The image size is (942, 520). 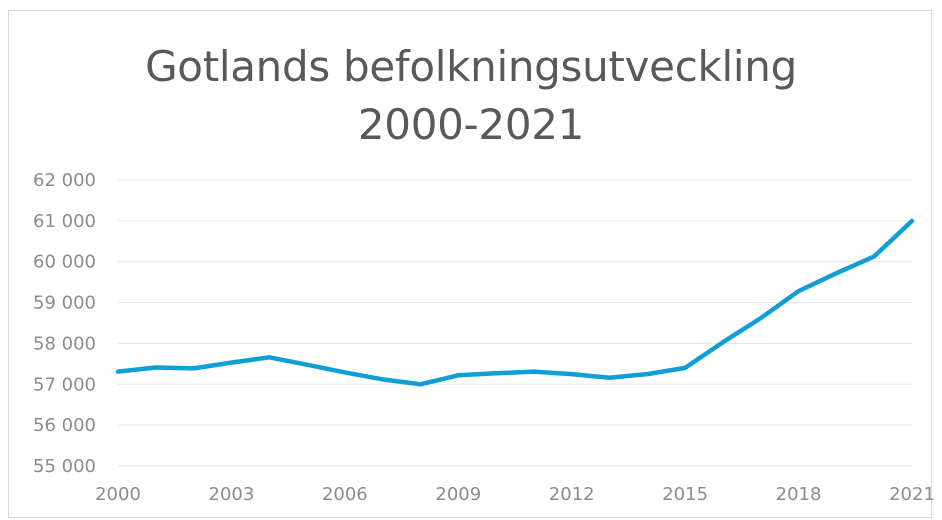 I want to click on x-tick-label: 2012, so click(x=572, y=494).